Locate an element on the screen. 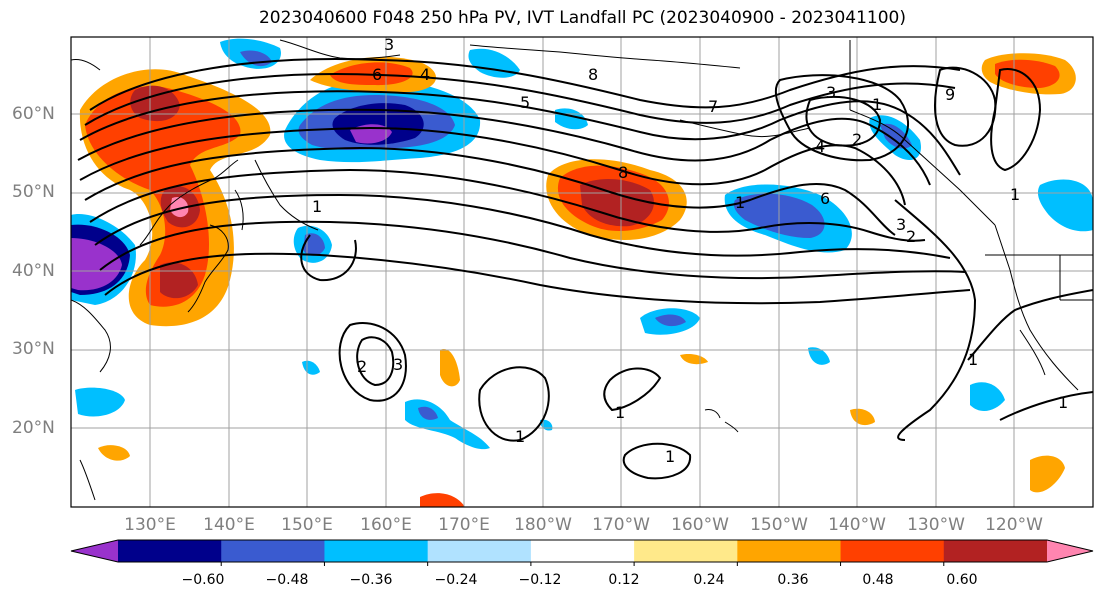 The image size is (1105, 601). lat-label: 30°N is located at coordinates (33, 349).